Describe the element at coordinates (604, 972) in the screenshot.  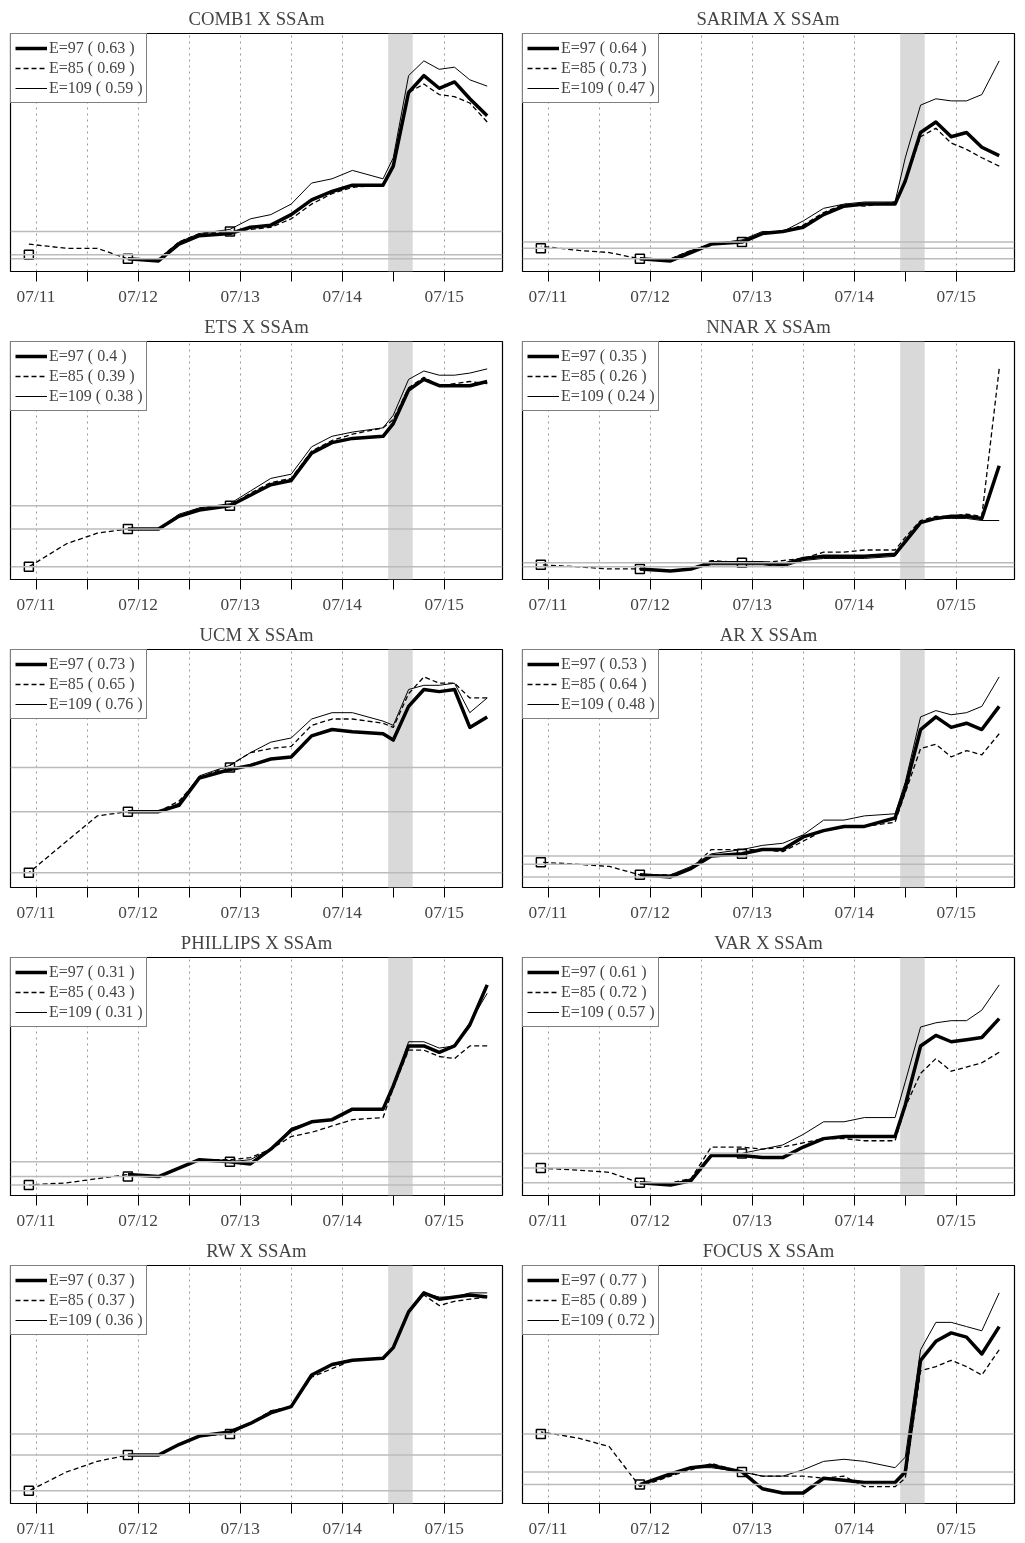
I see `legend-label: E=97 ( 0.61 )` at that location.